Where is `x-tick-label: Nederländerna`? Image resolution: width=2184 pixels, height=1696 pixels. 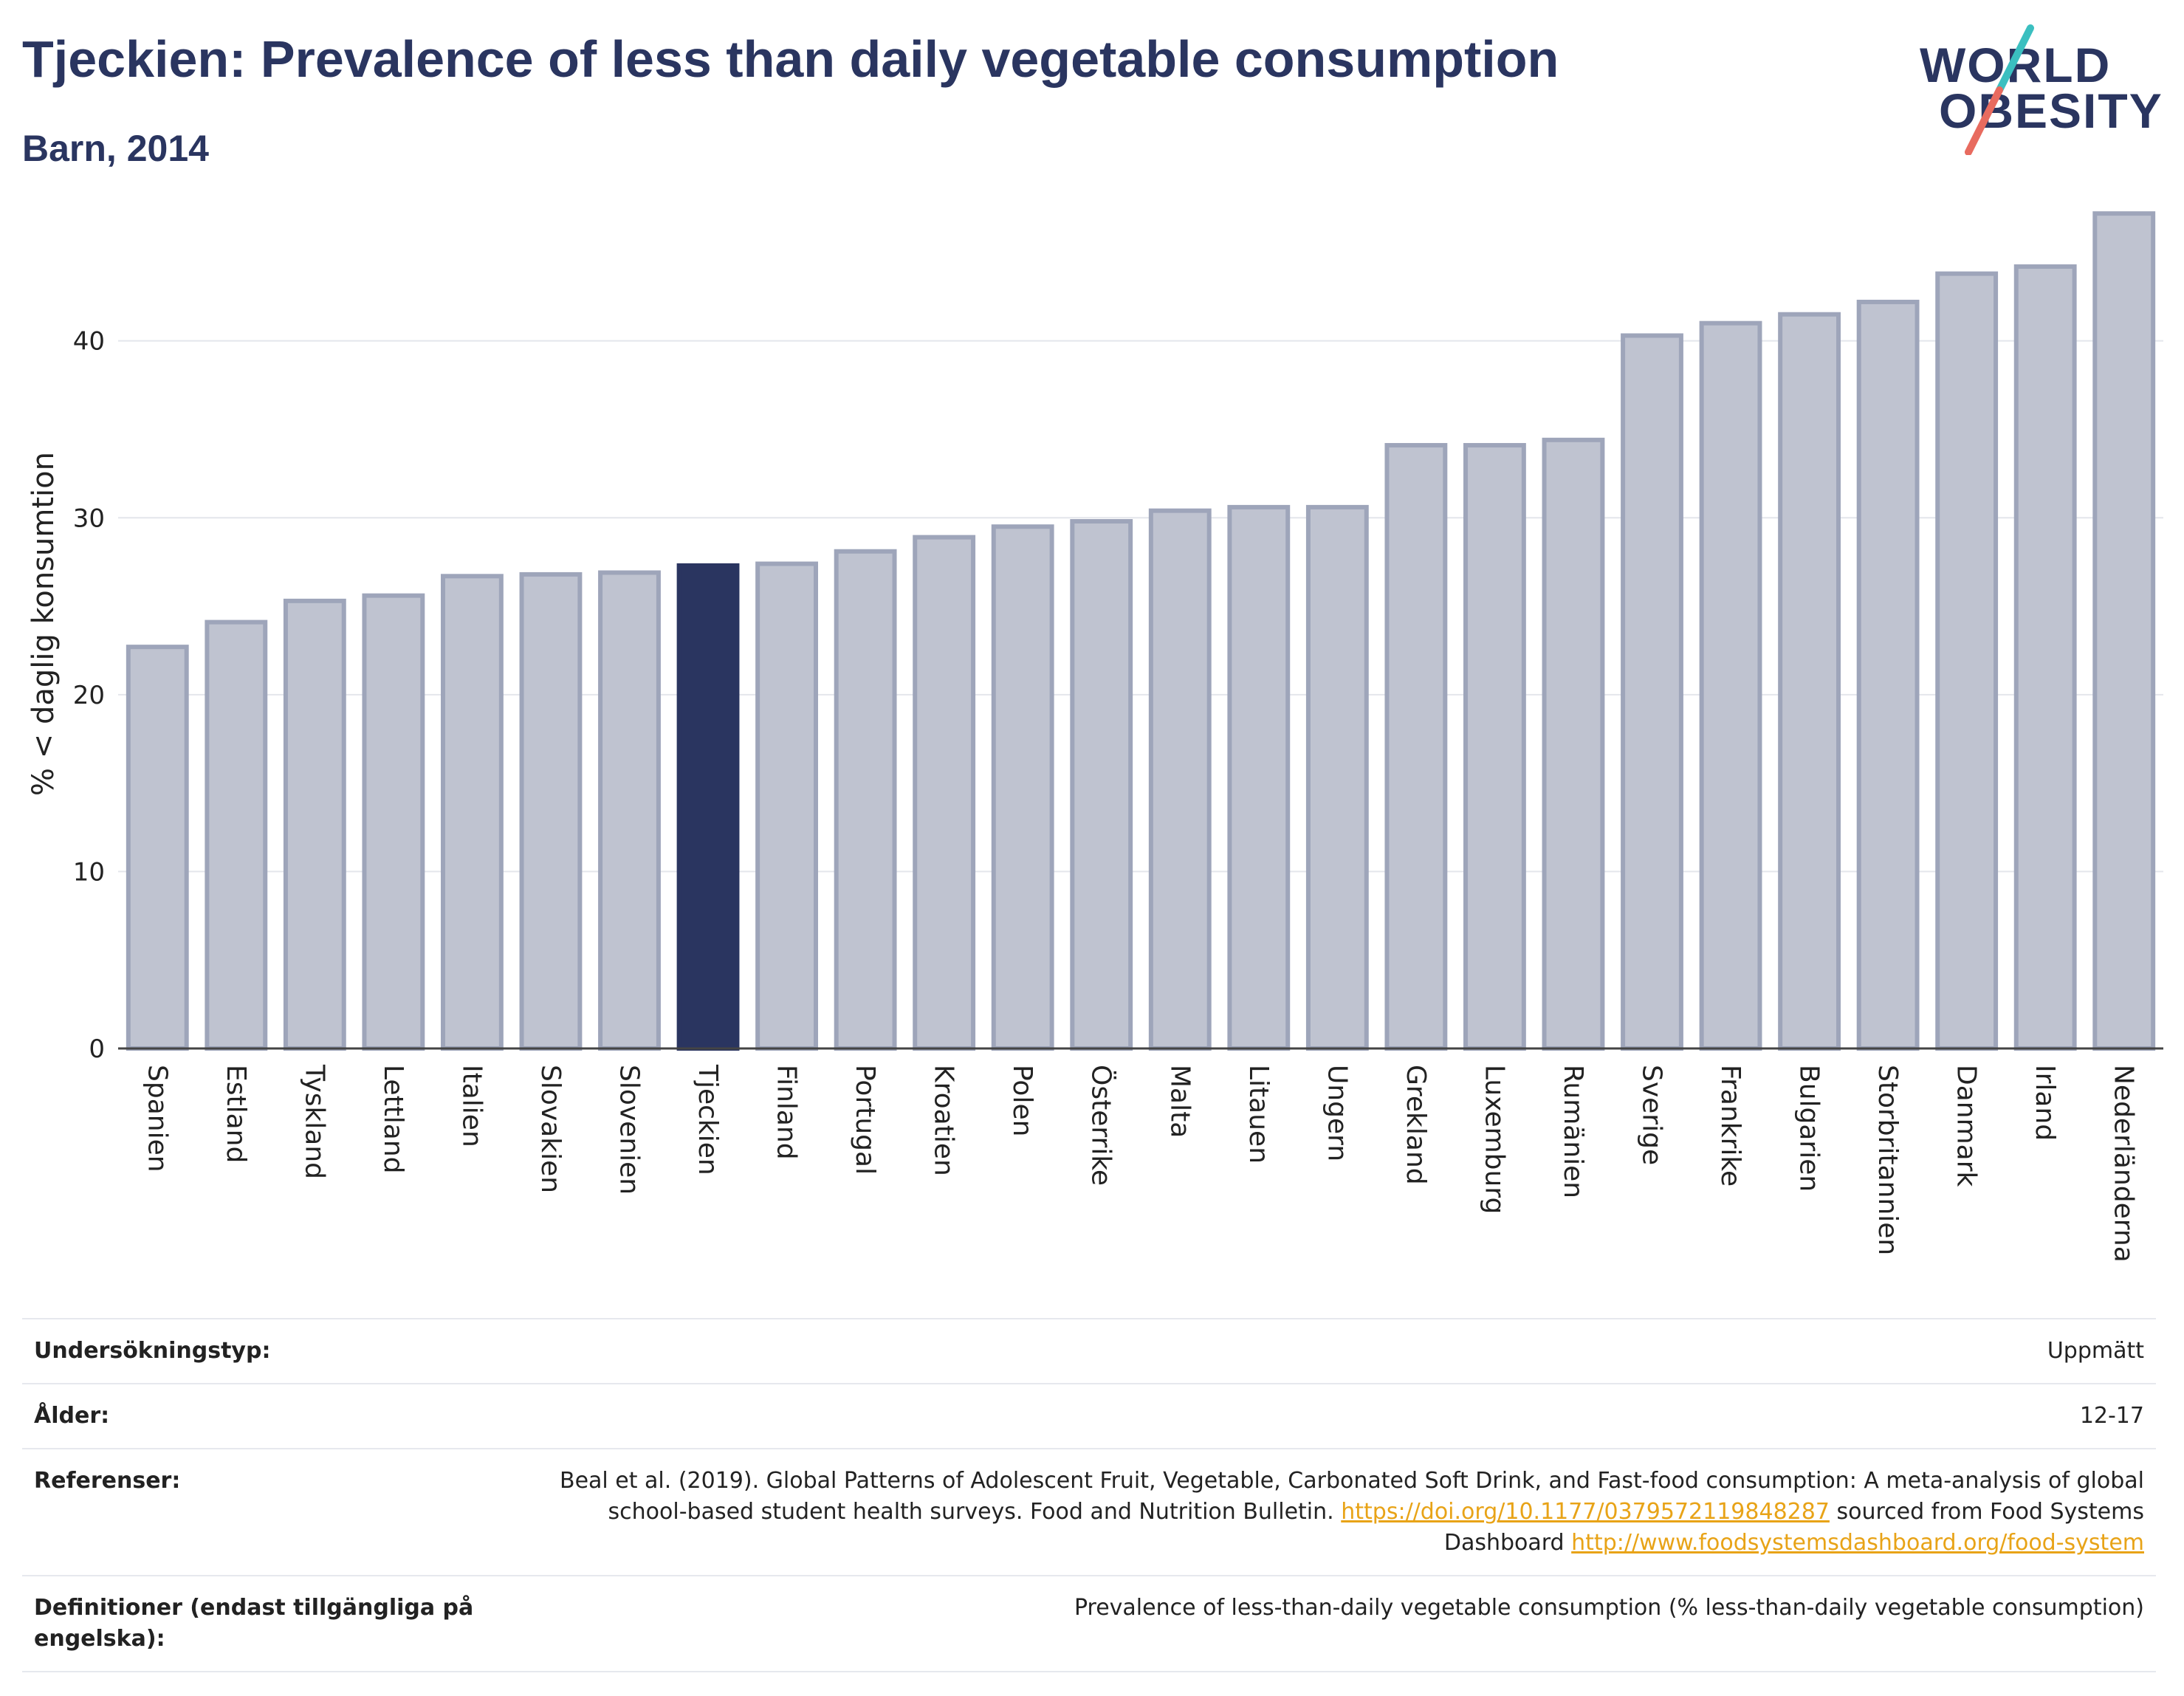
x-tick-label: Nederländerna is located at coordinates (2124, 1164).